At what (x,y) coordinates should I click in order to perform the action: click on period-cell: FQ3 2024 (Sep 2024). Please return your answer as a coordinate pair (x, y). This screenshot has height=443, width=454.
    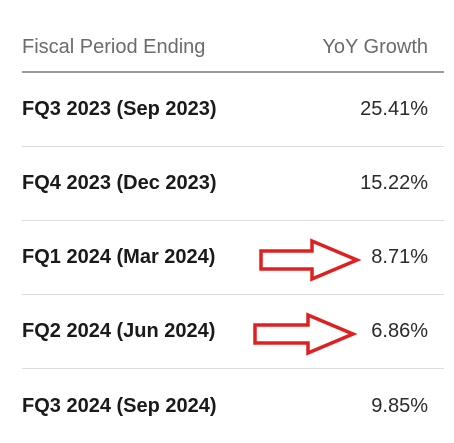
    Looking at the image, I should click on (119, 405).